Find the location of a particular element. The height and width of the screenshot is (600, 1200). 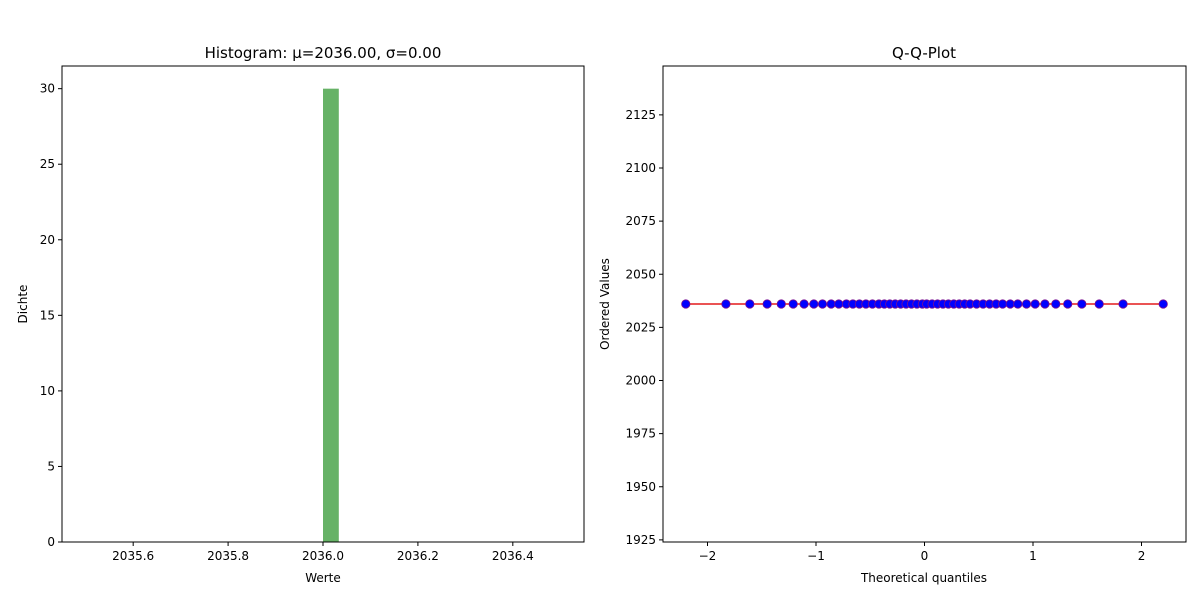

qq-y-tick-label: 2125 is located at coordinates (640, 115).